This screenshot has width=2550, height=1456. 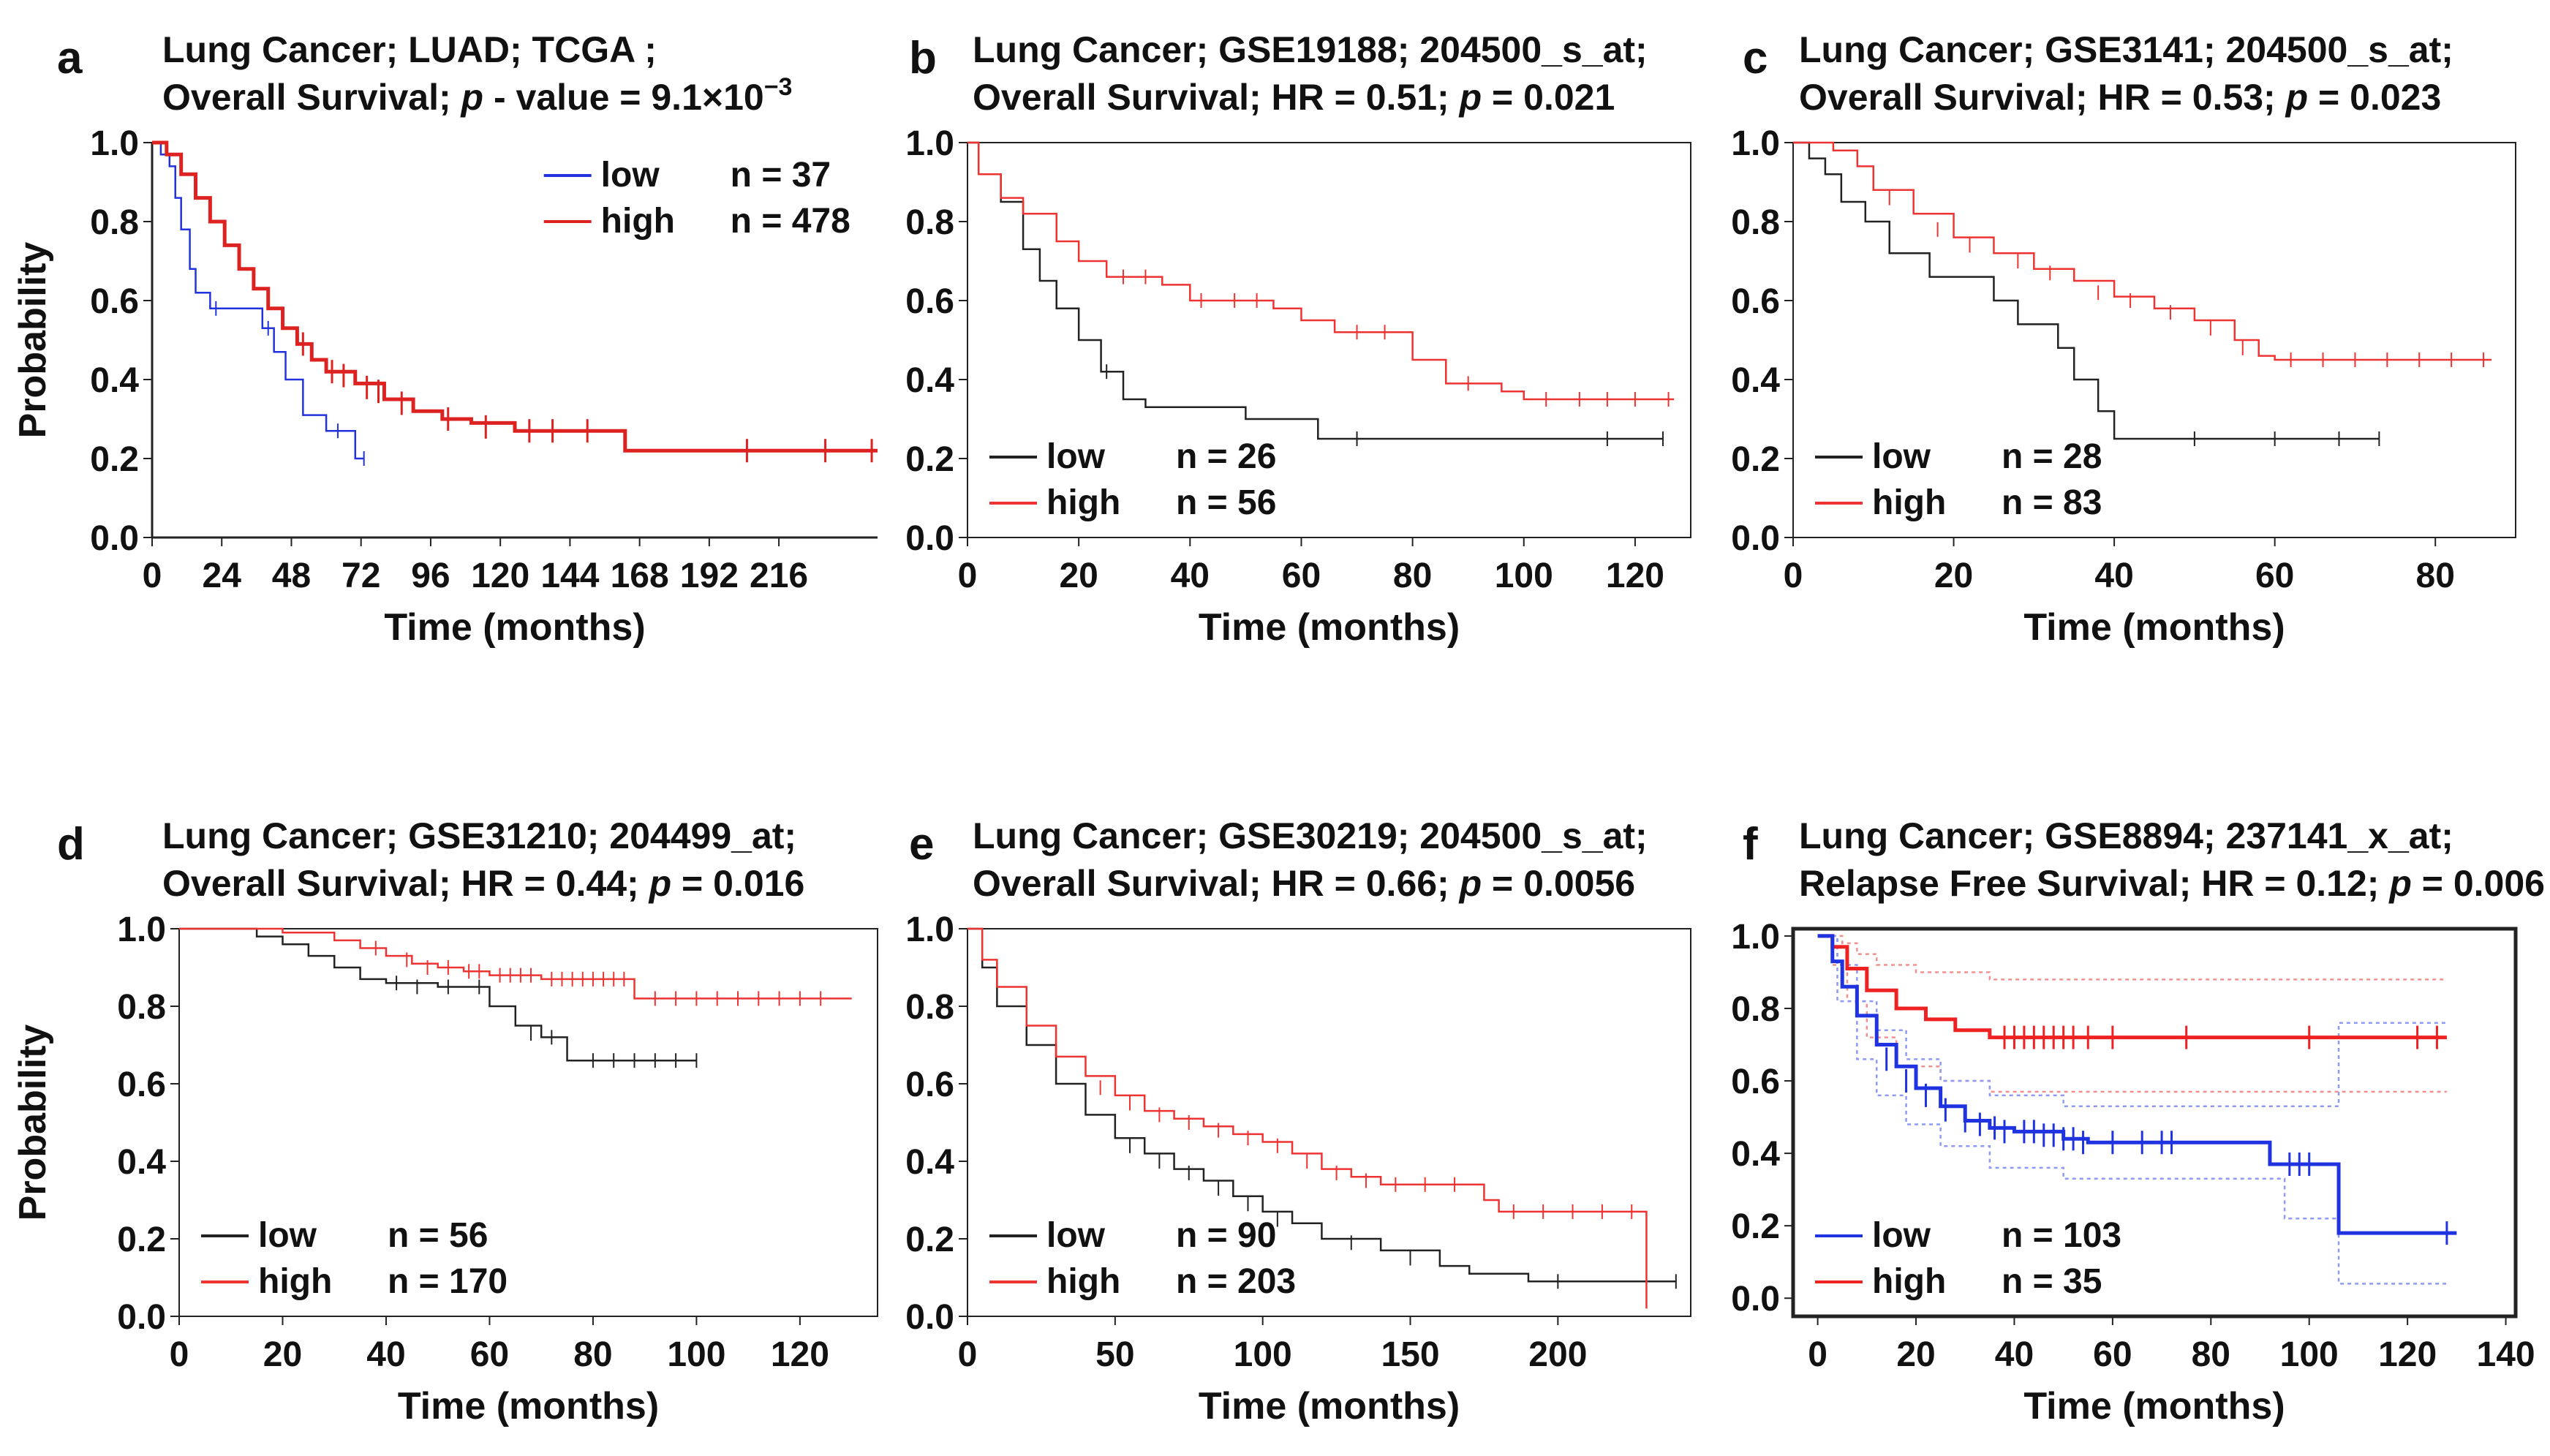 I want to click on series-line-high-lower-ci, so click(x=2132, y=1014).